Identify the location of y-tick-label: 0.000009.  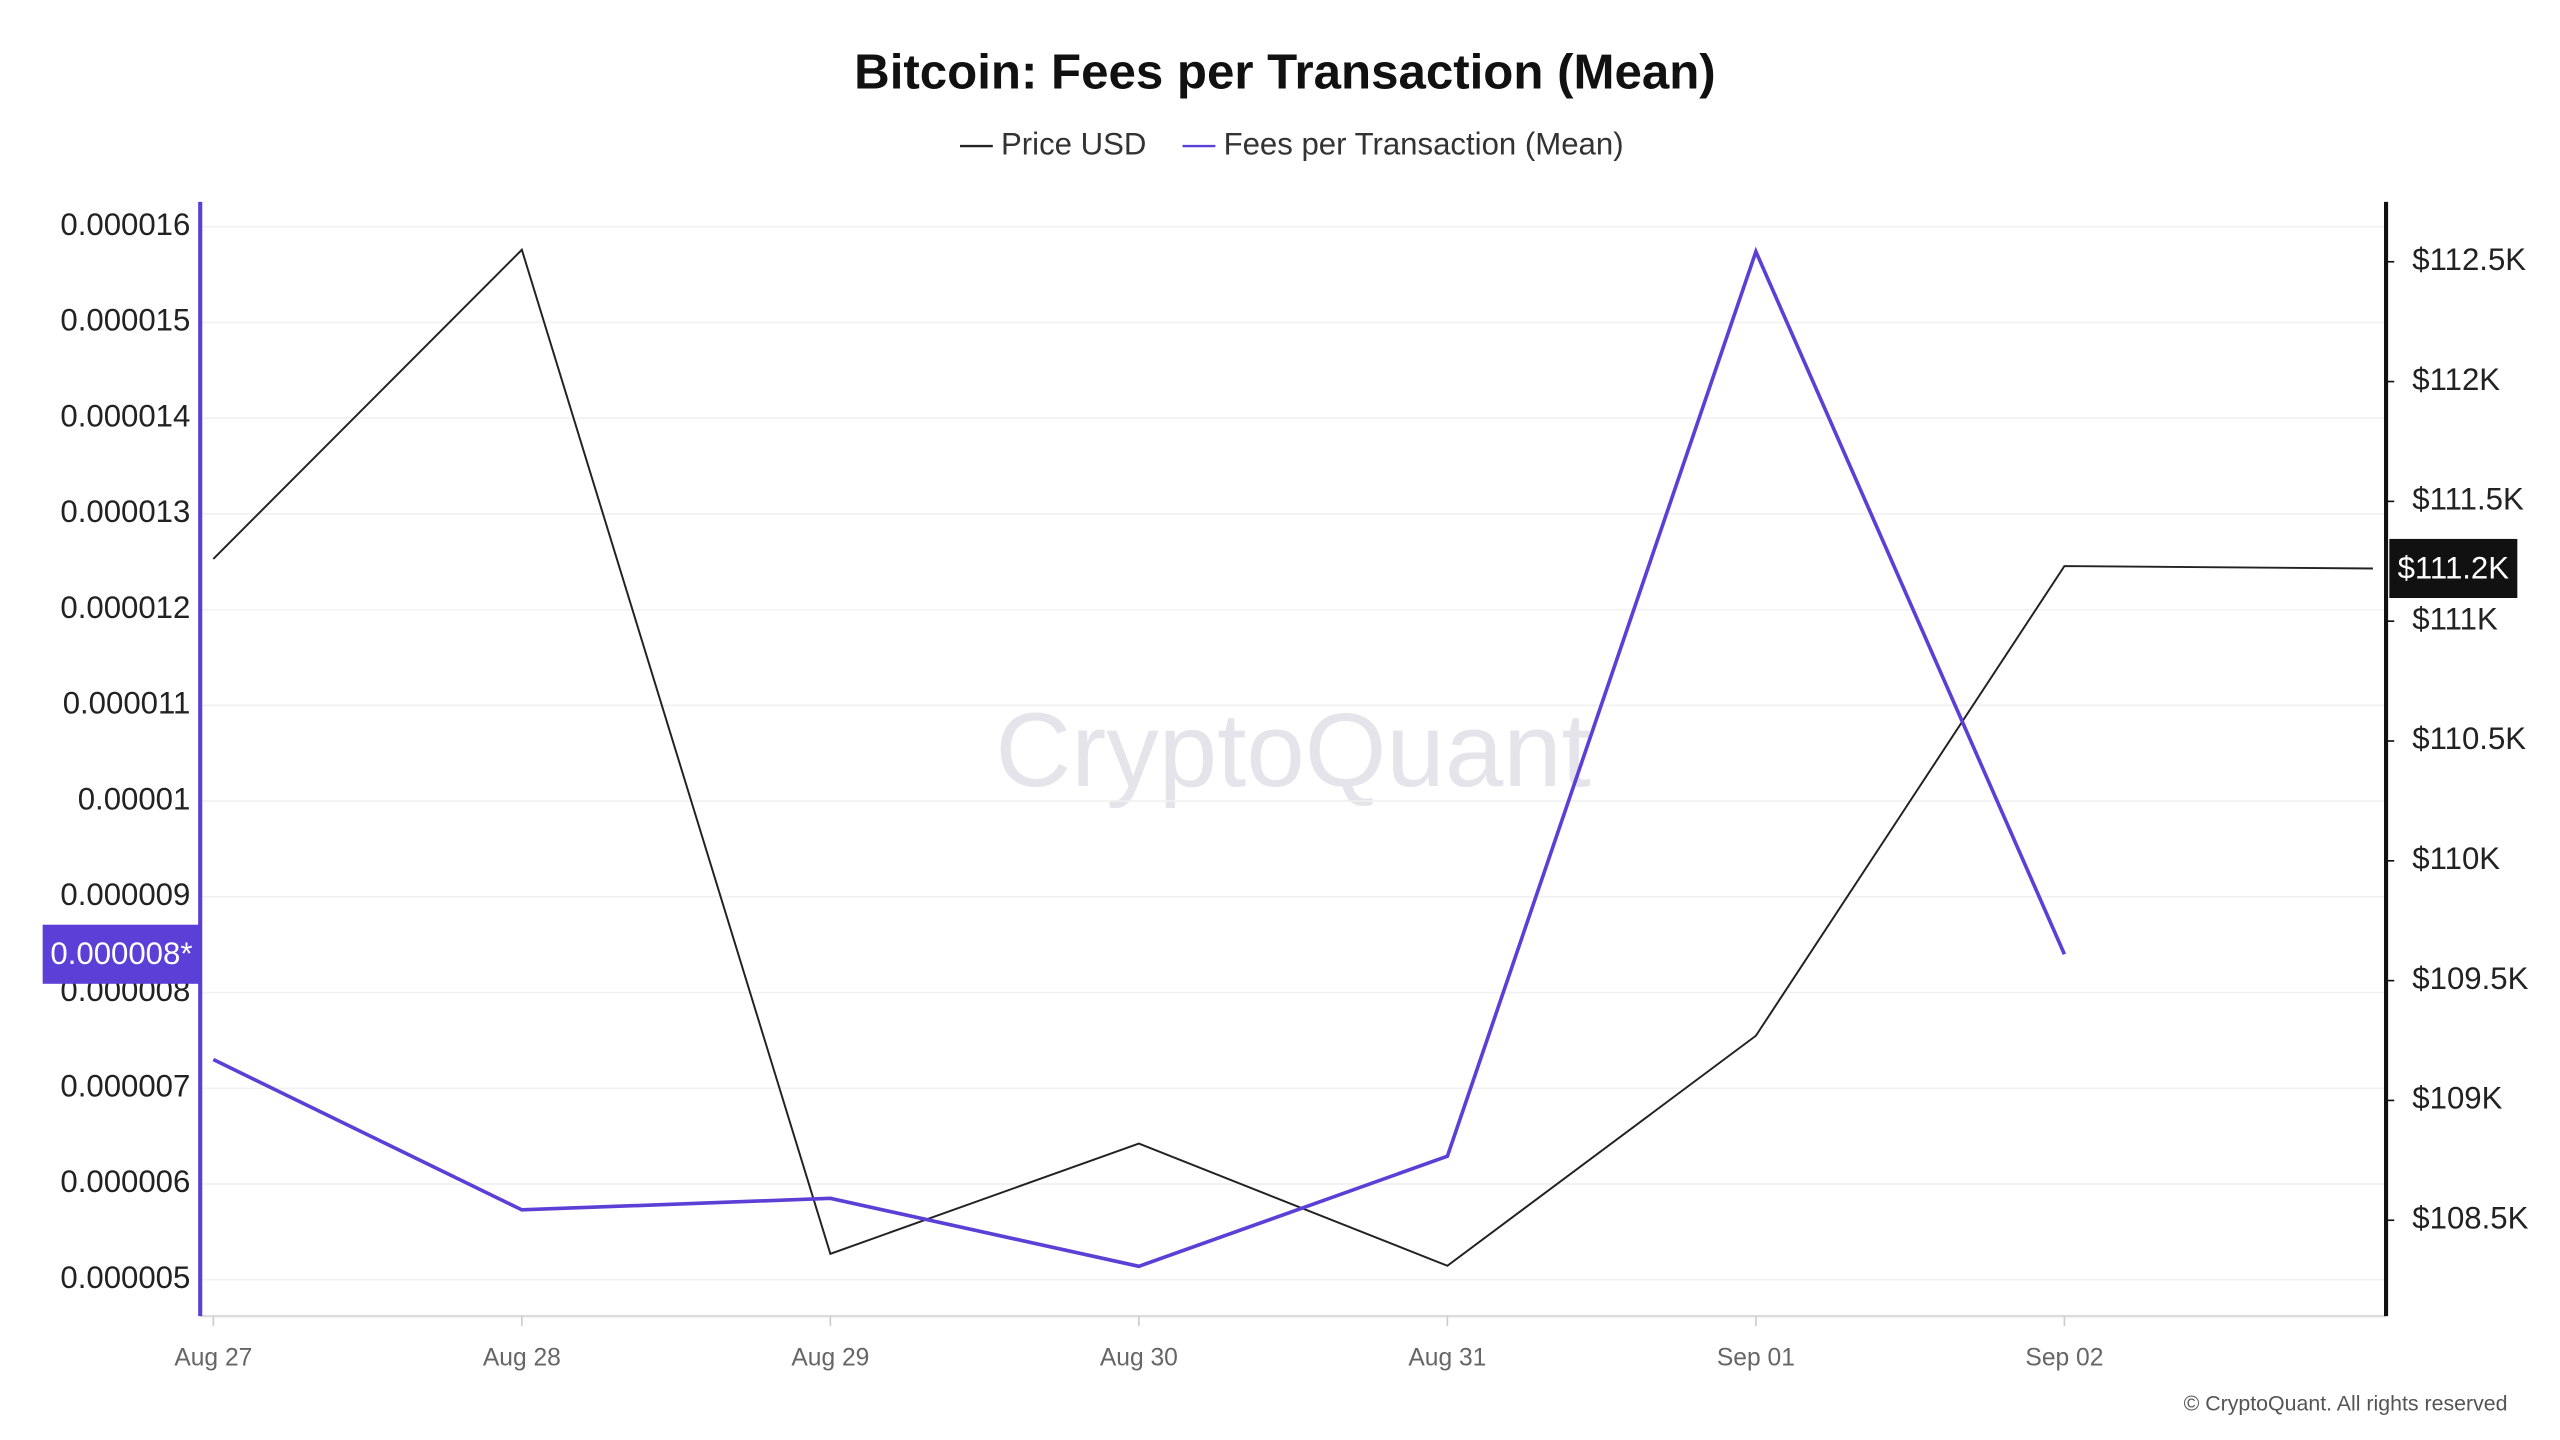
(125, 894).